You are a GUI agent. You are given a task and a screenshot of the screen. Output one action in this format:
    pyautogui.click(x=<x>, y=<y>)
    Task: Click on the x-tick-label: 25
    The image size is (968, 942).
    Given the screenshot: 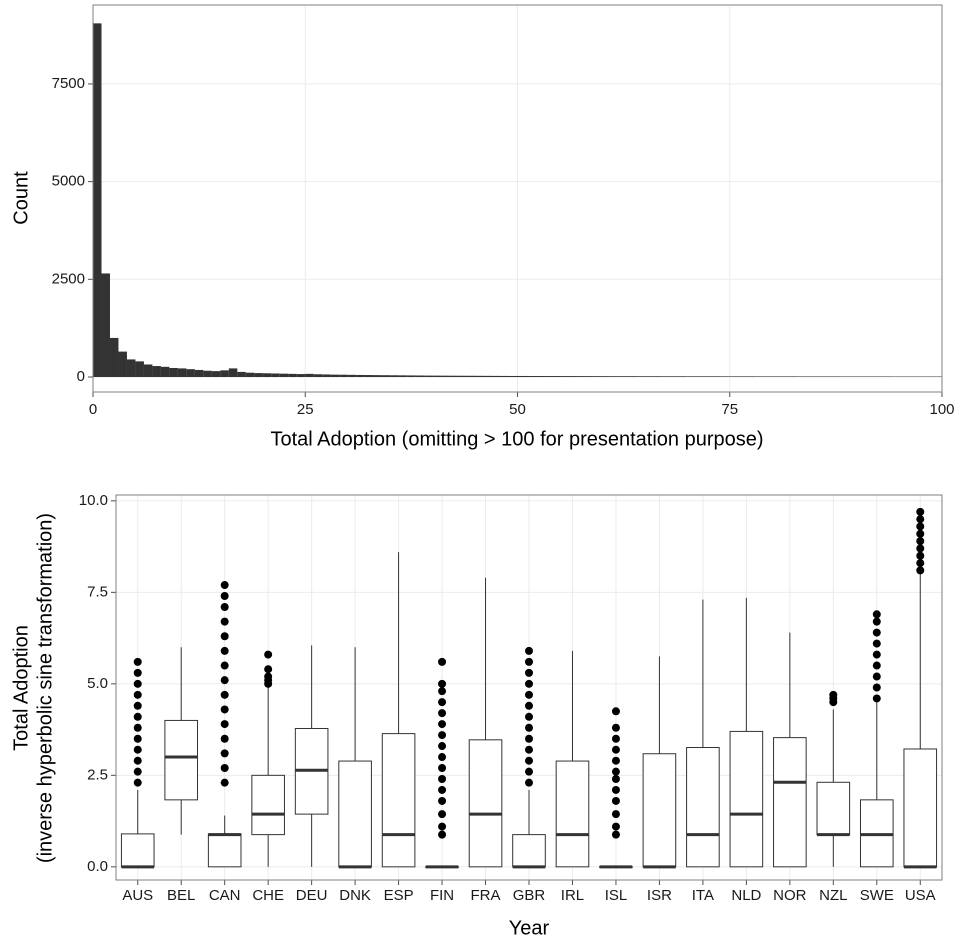 What is the action you would take?
    pyautogui.click(x=305, y=409)
    